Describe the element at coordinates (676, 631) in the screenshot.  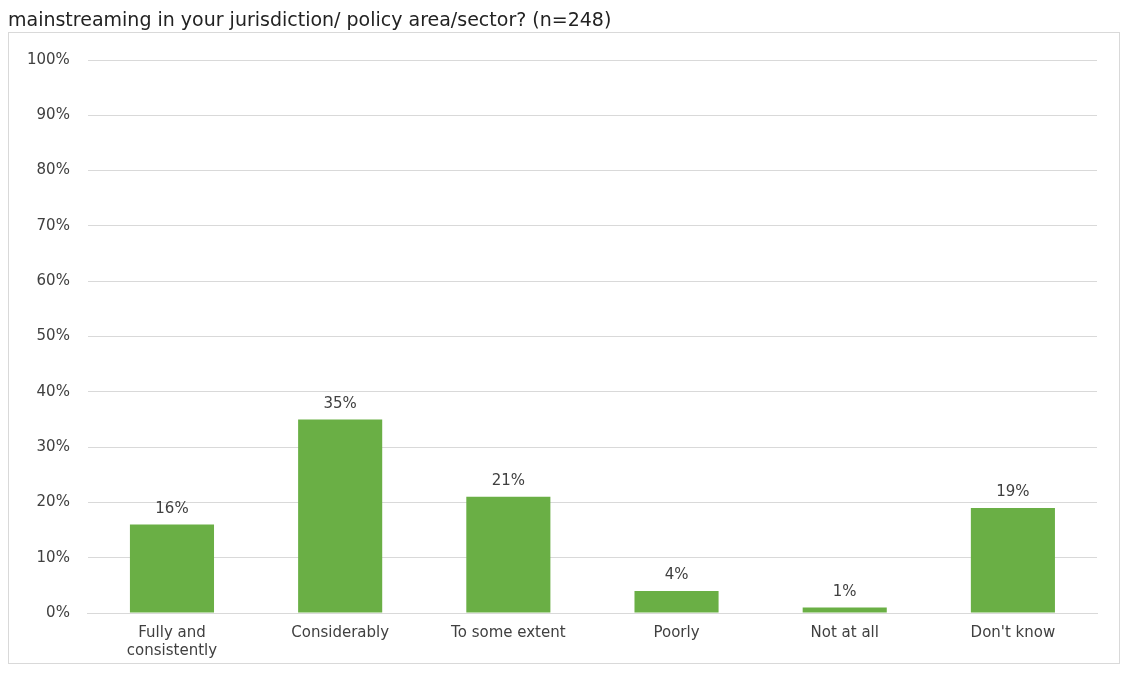
I see `x-tick-label: Poorly` at that location.